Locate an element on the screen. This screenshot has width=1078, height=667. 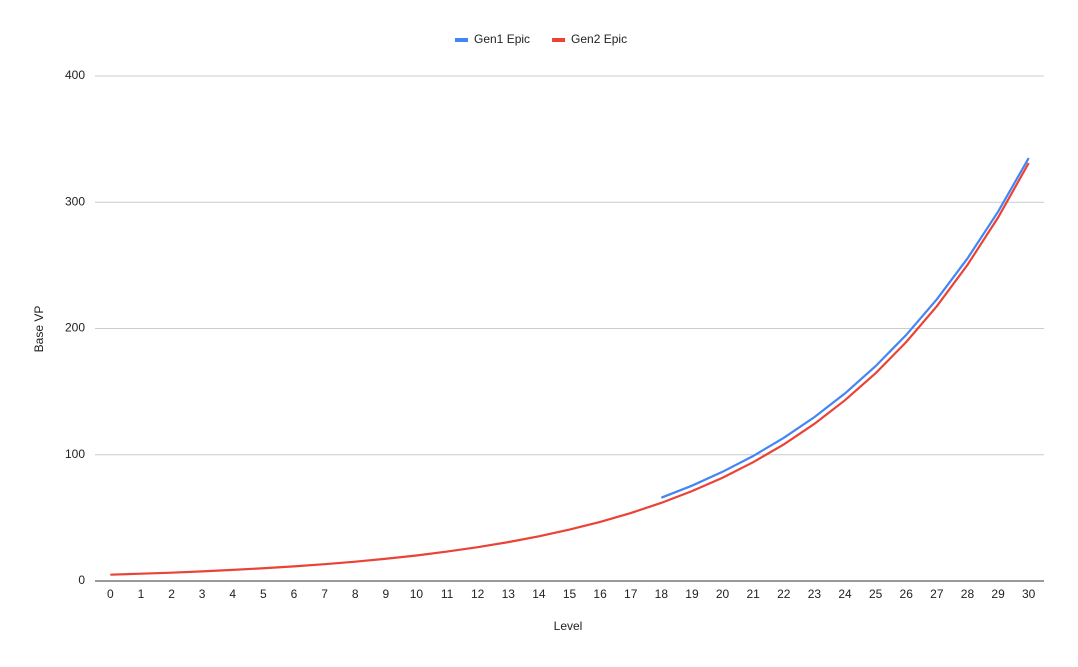
y-tick-label: 0 is located at coordinates (81, 580).